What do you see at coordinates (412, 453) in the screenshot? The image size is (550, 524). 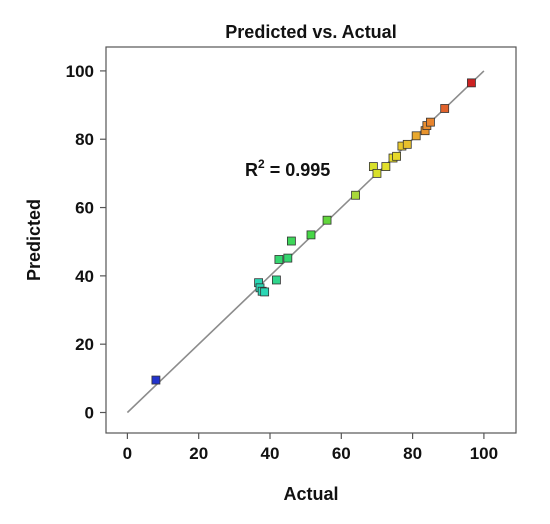 I see `x-tick-label: 80` at bounding box center [412, 453].